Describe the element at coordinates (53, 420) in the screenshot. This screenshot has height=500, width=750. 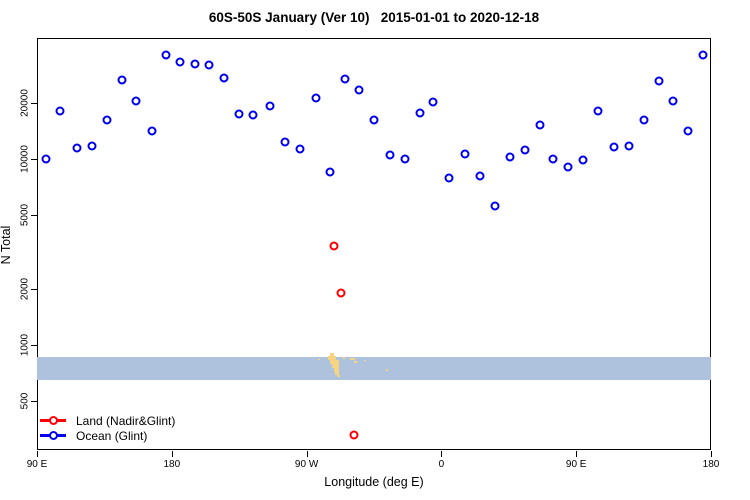
I see `land-marker-icon` at that location.